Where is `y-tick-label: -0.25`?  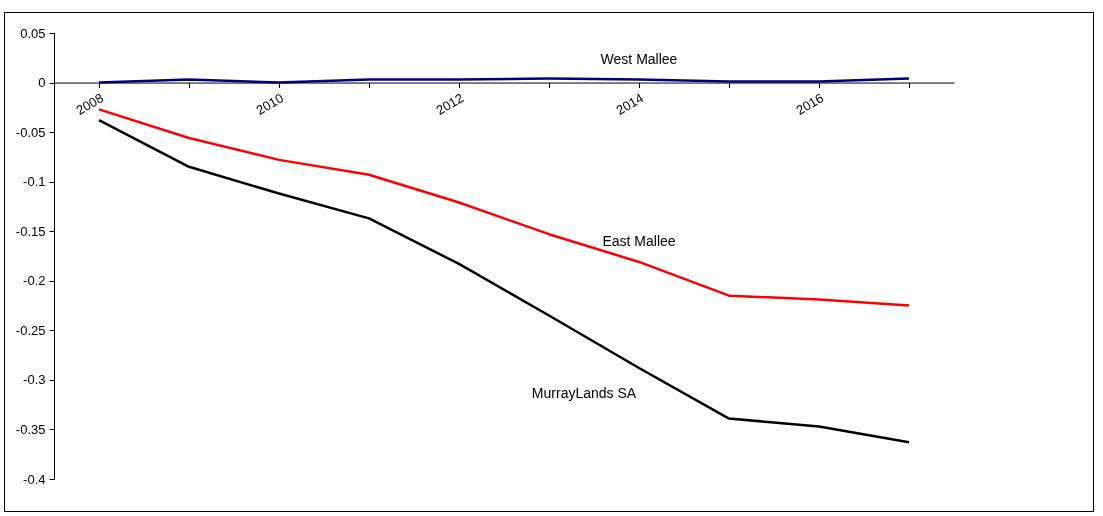
y-tick-label: -0.25 is located at coordinates (30, 330).